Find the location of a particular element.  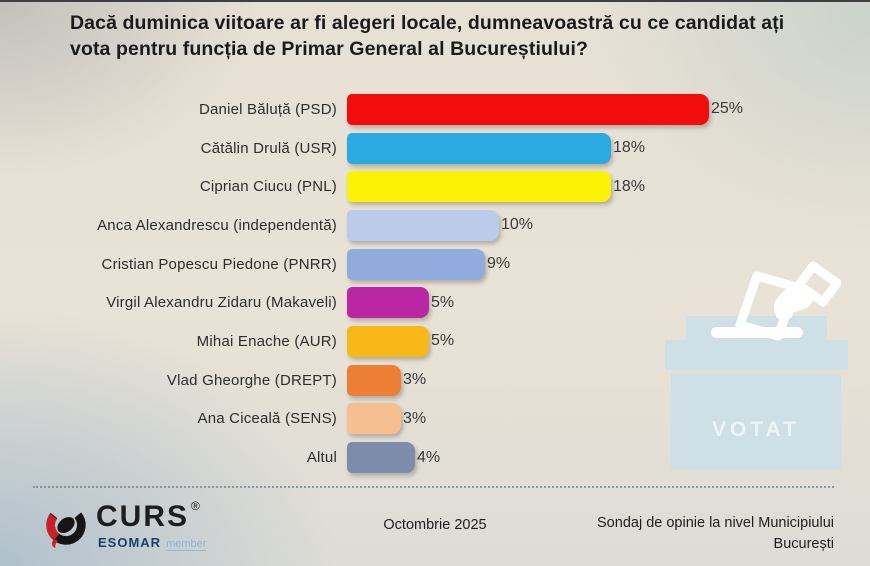

survey-date: Octombrie 2025 is located at coordinates (435, 525).